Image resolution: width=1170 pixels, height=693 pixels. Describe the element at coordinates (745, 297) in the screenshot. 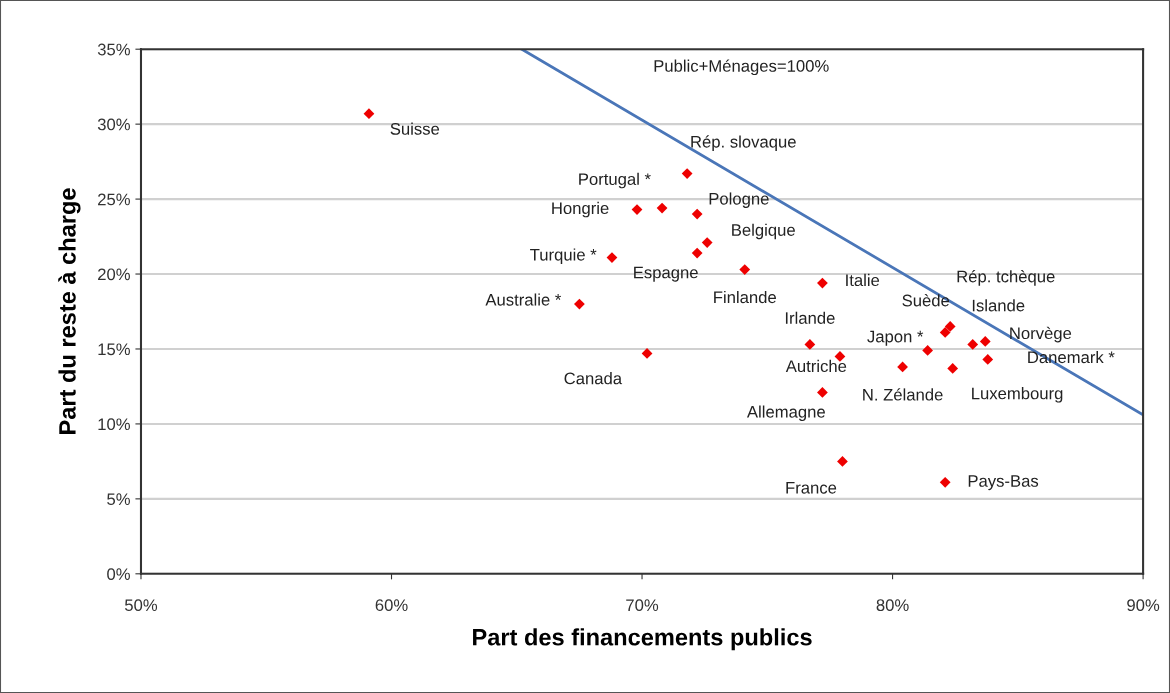

I see `annotation: Finlande` at that location.